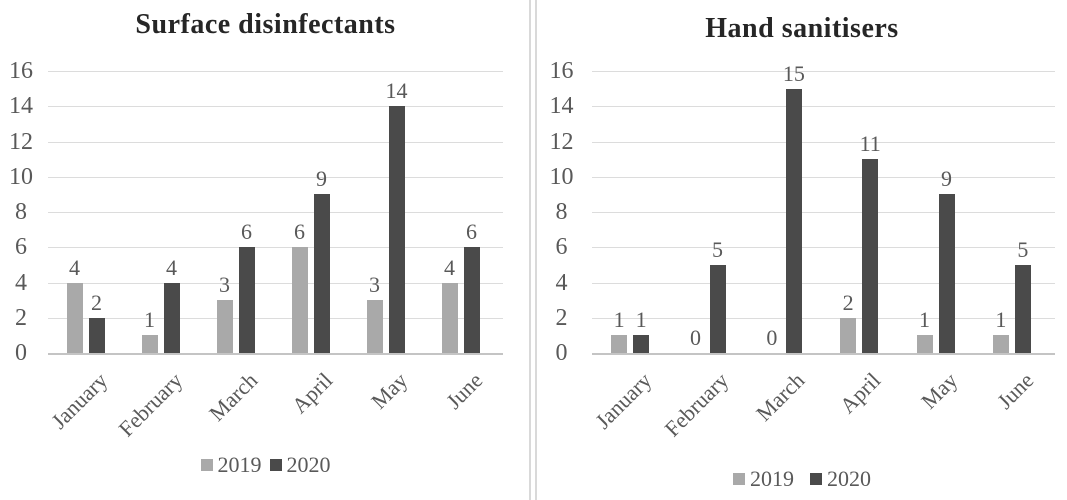 The height and width of the screenshot is (500, 1067). What do you see at coordinates (74, 267) in the screenshot?
I see `data-label-2019-january: 4` at bounding box center [74, 267].